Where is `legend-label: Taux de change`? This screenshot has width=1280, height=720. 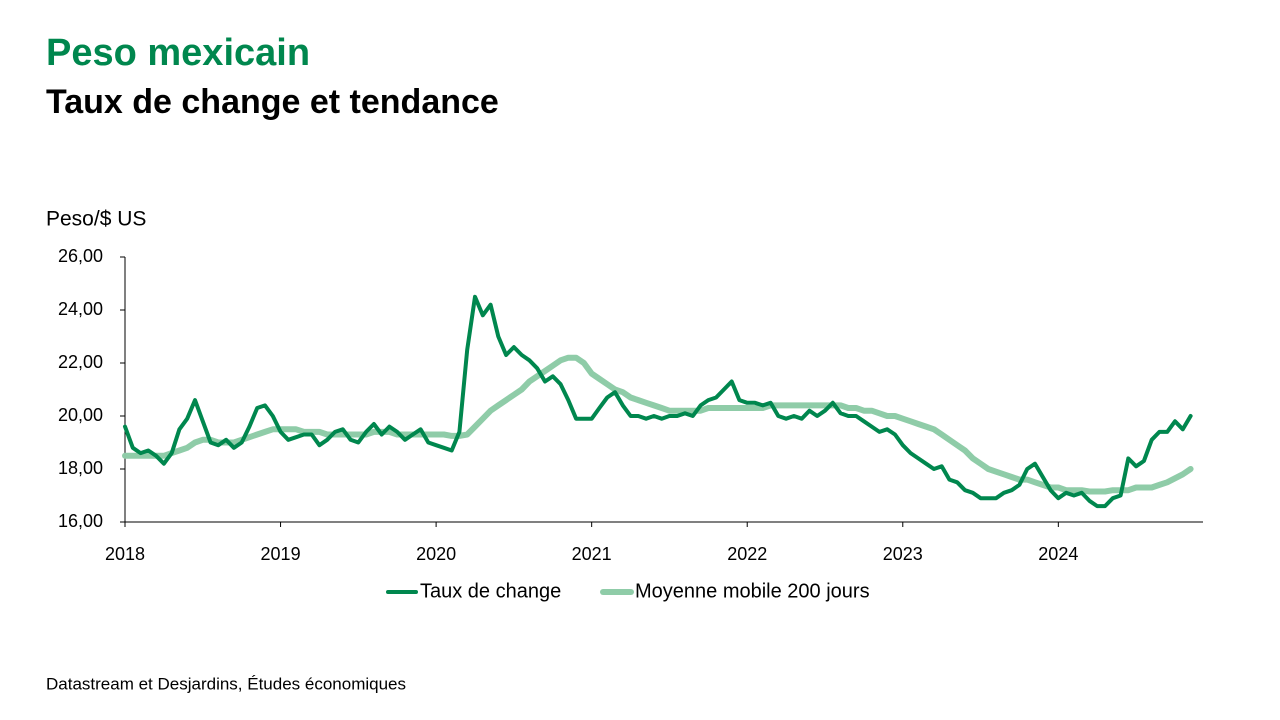 legend-label: Taux de change is located at coordinates (490, 591).